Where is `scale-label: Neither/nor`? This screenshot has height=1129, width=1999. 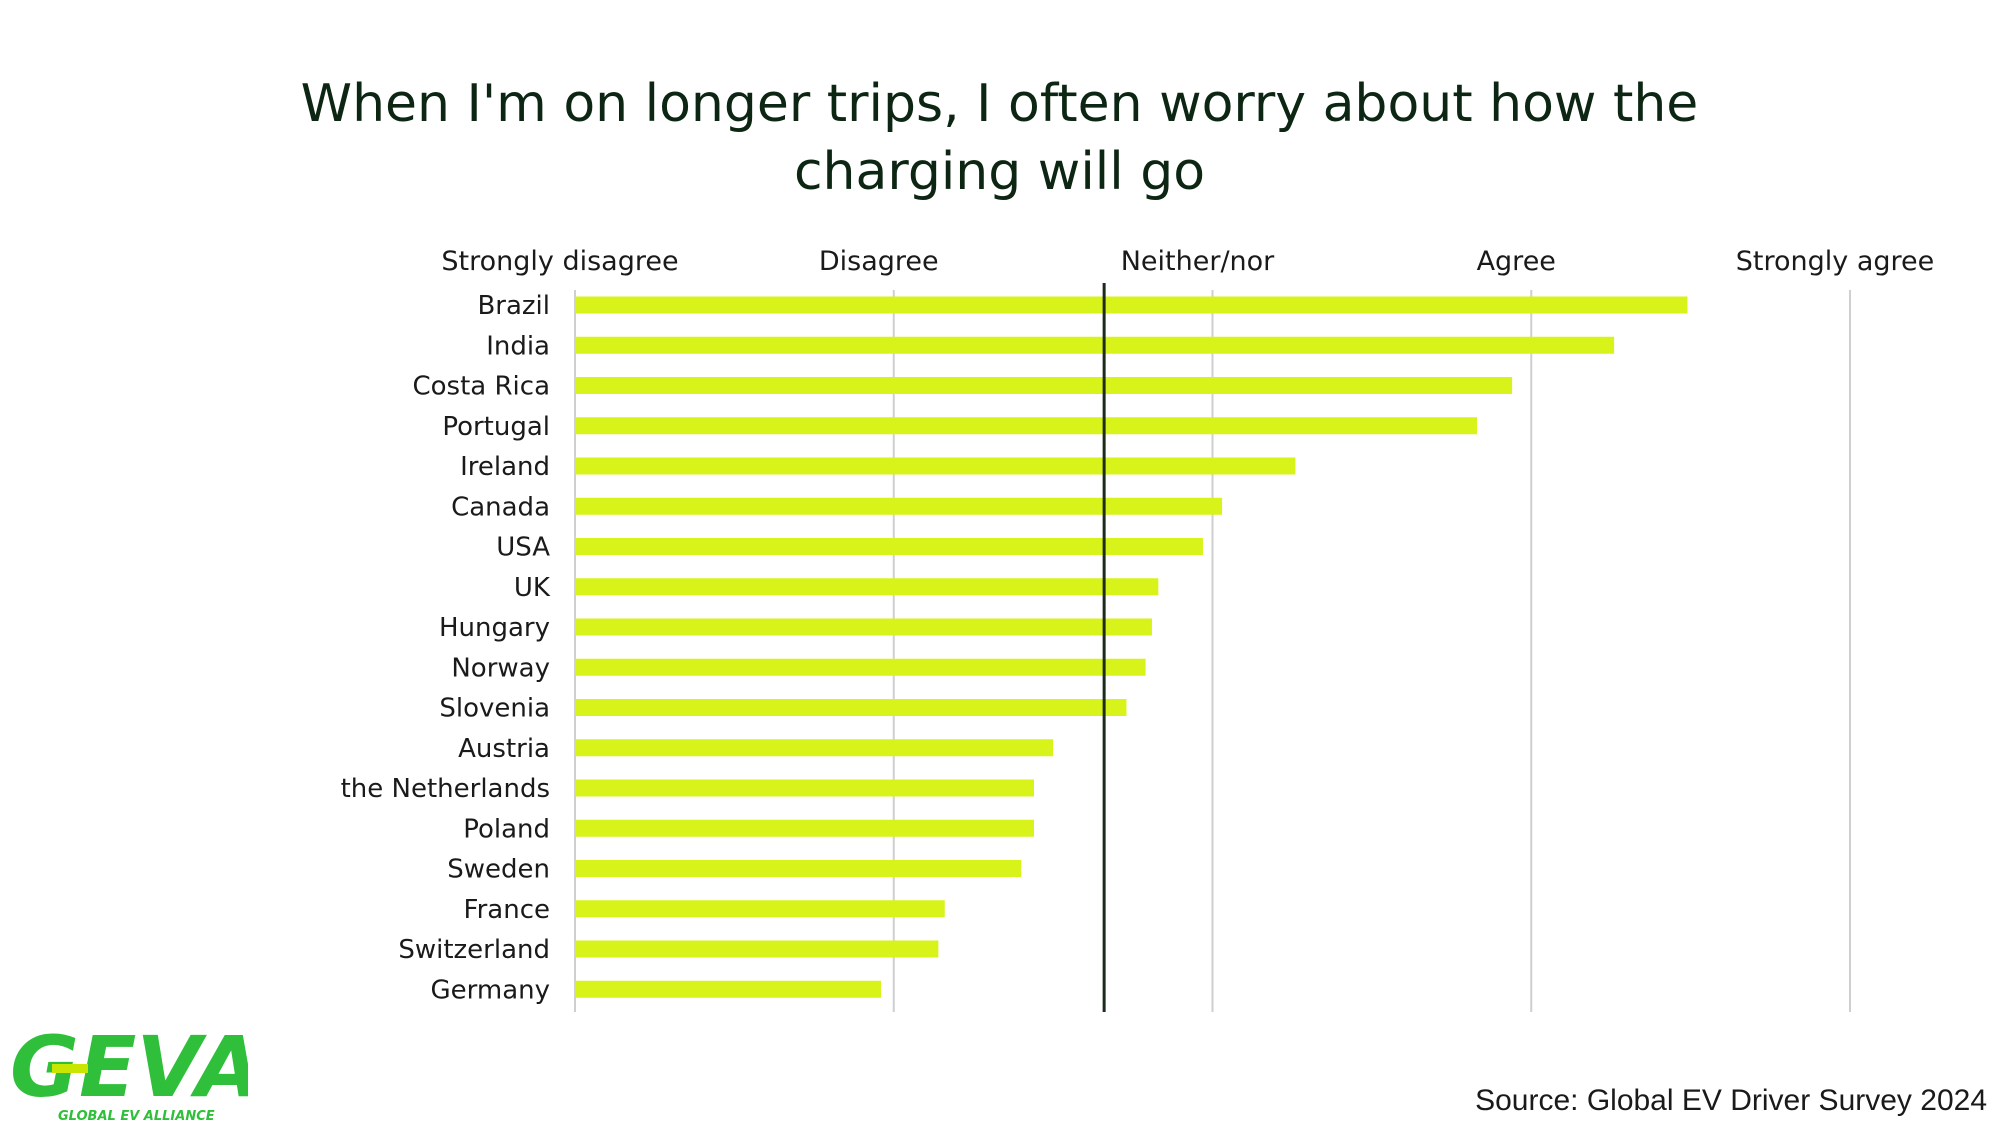
scale-label: Neither/nor is located at coordinates (1198, 261).